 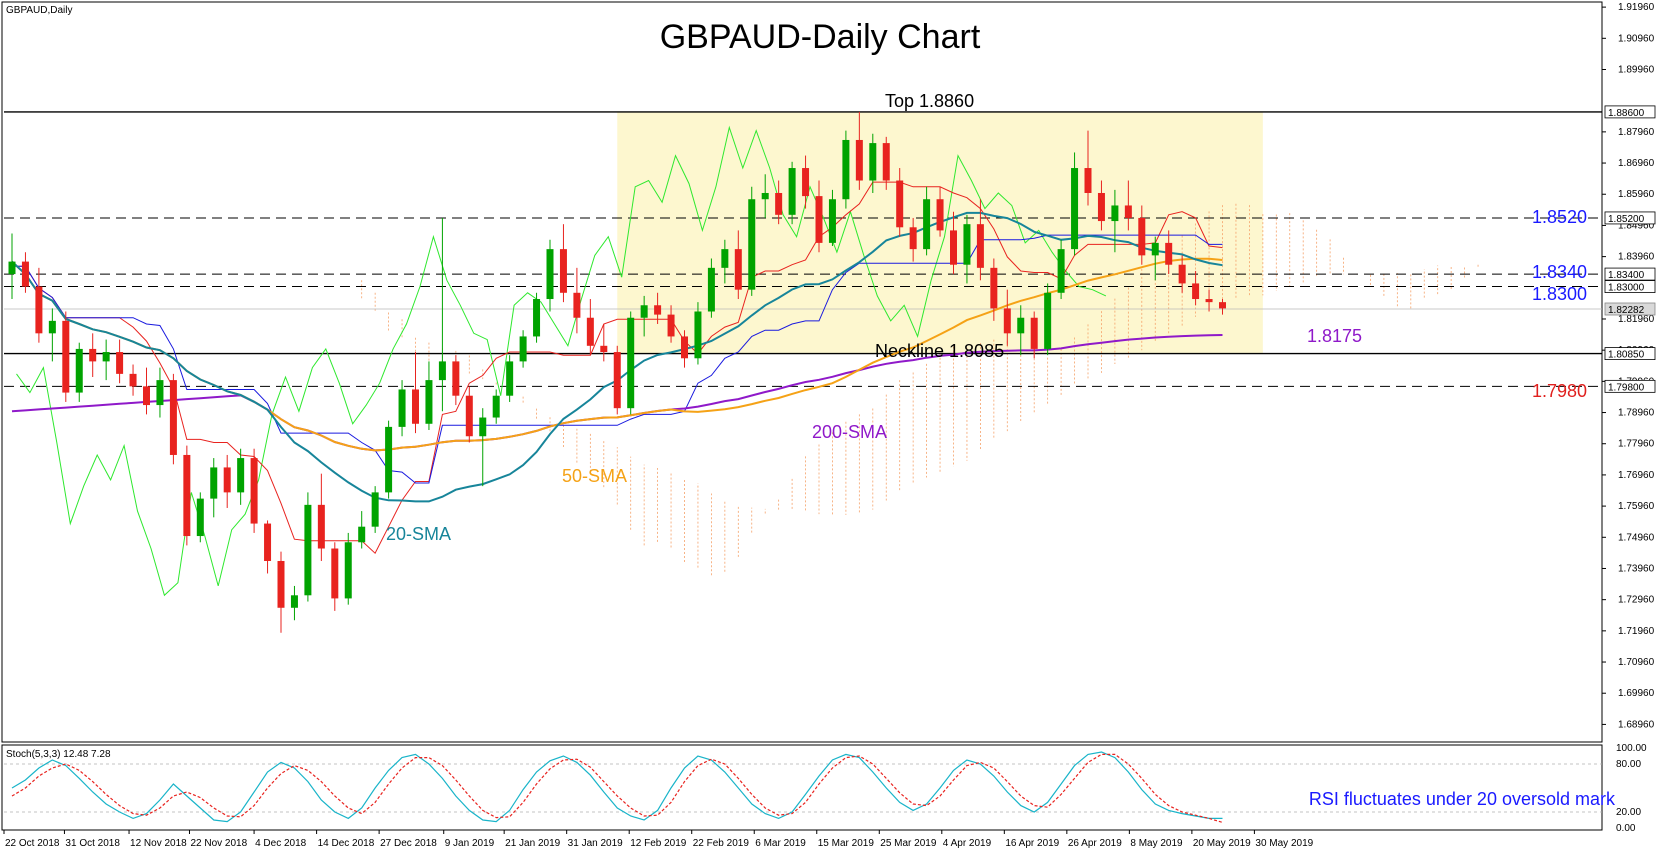 I want to click on level-1-8300-label: 1.8300, so click(x=1559, y=294).